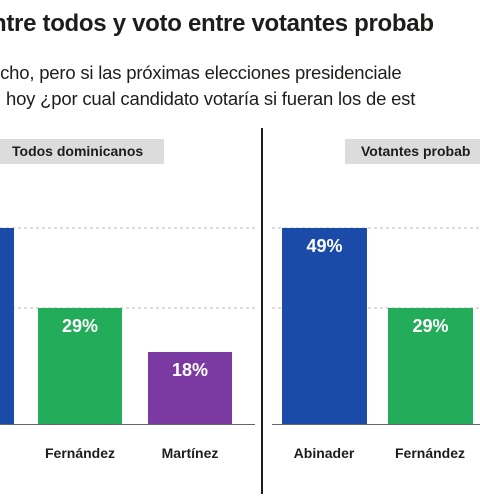  I want to click on bar-0-fernández, so click(80, 366).